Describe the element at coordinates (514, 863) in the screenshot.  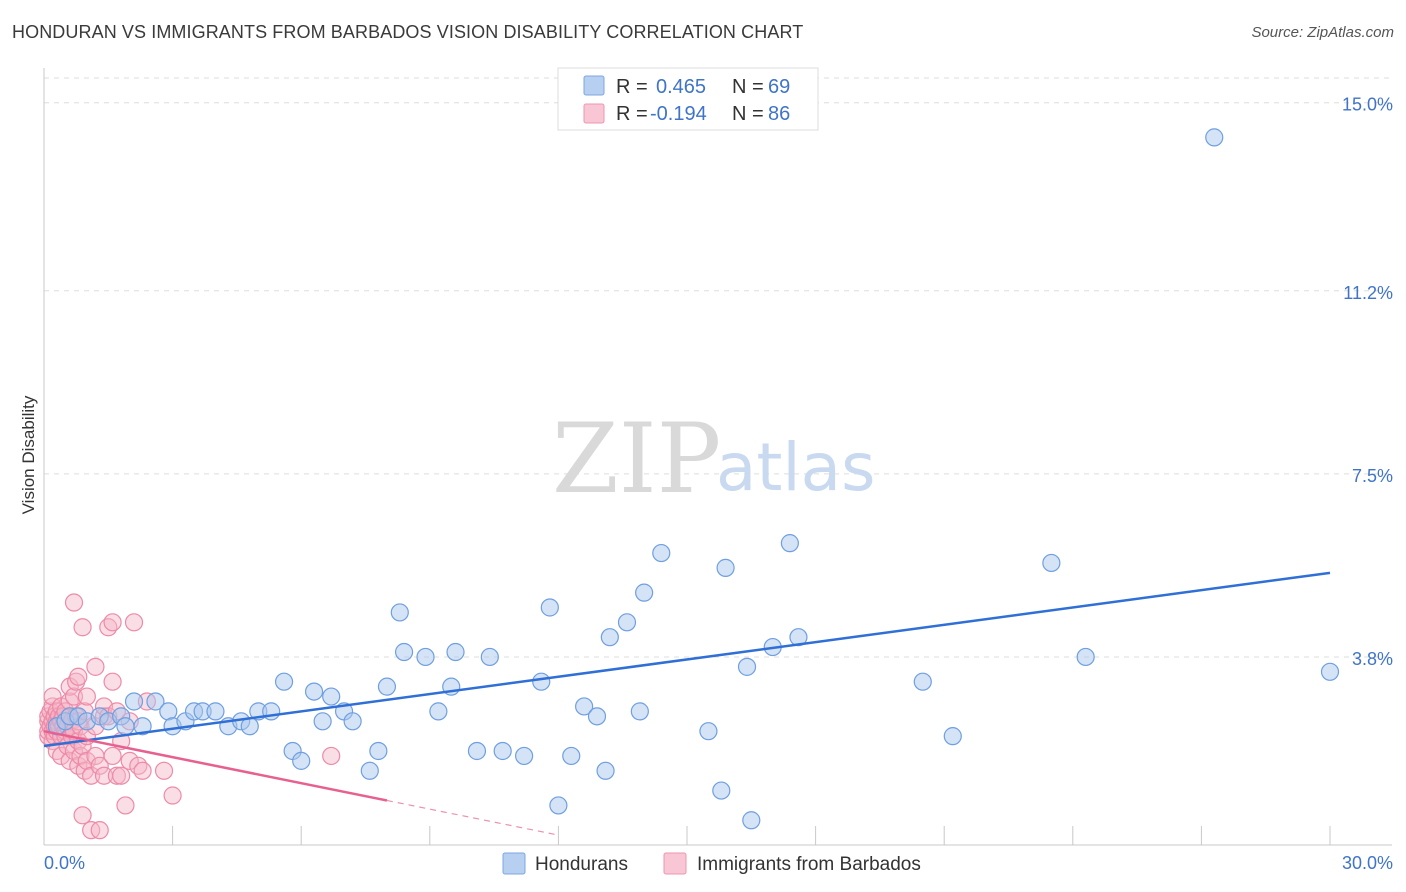
I see `bottom-legend-swatch-hondurans` at that location.